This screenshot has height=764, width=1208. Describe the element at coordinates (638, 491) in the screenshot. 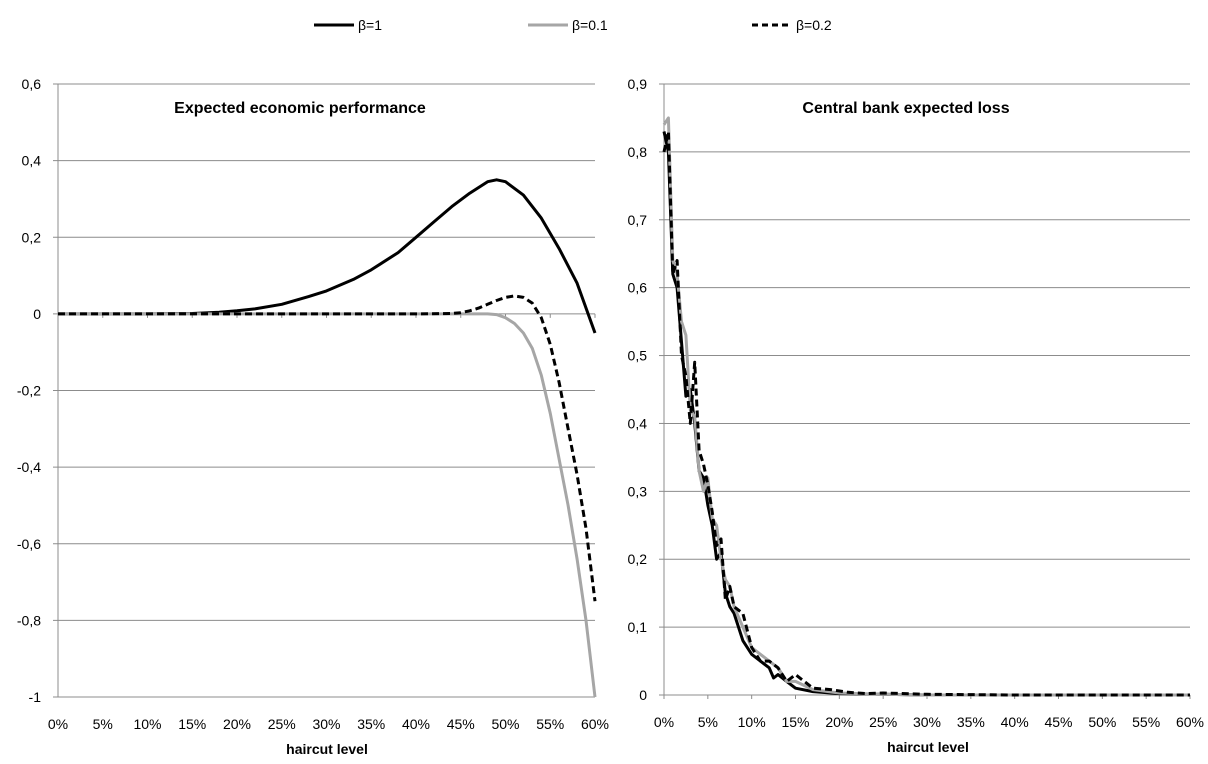

I see `y-tick-label: 0,3` at that location.